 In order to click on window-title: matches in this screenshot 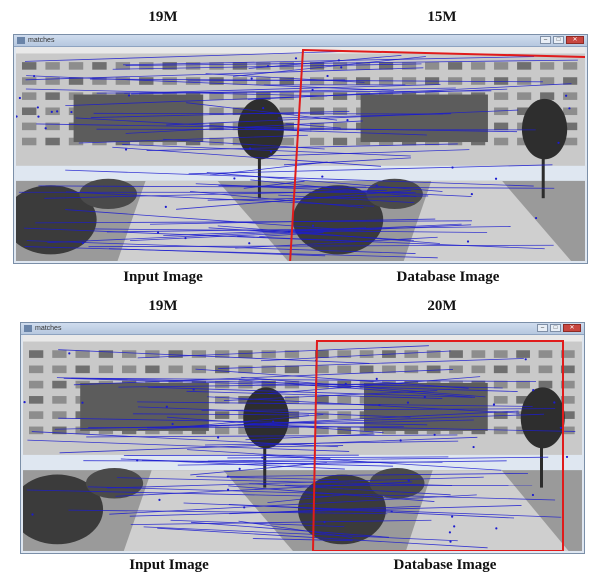, I will do `click(41, 40)`.